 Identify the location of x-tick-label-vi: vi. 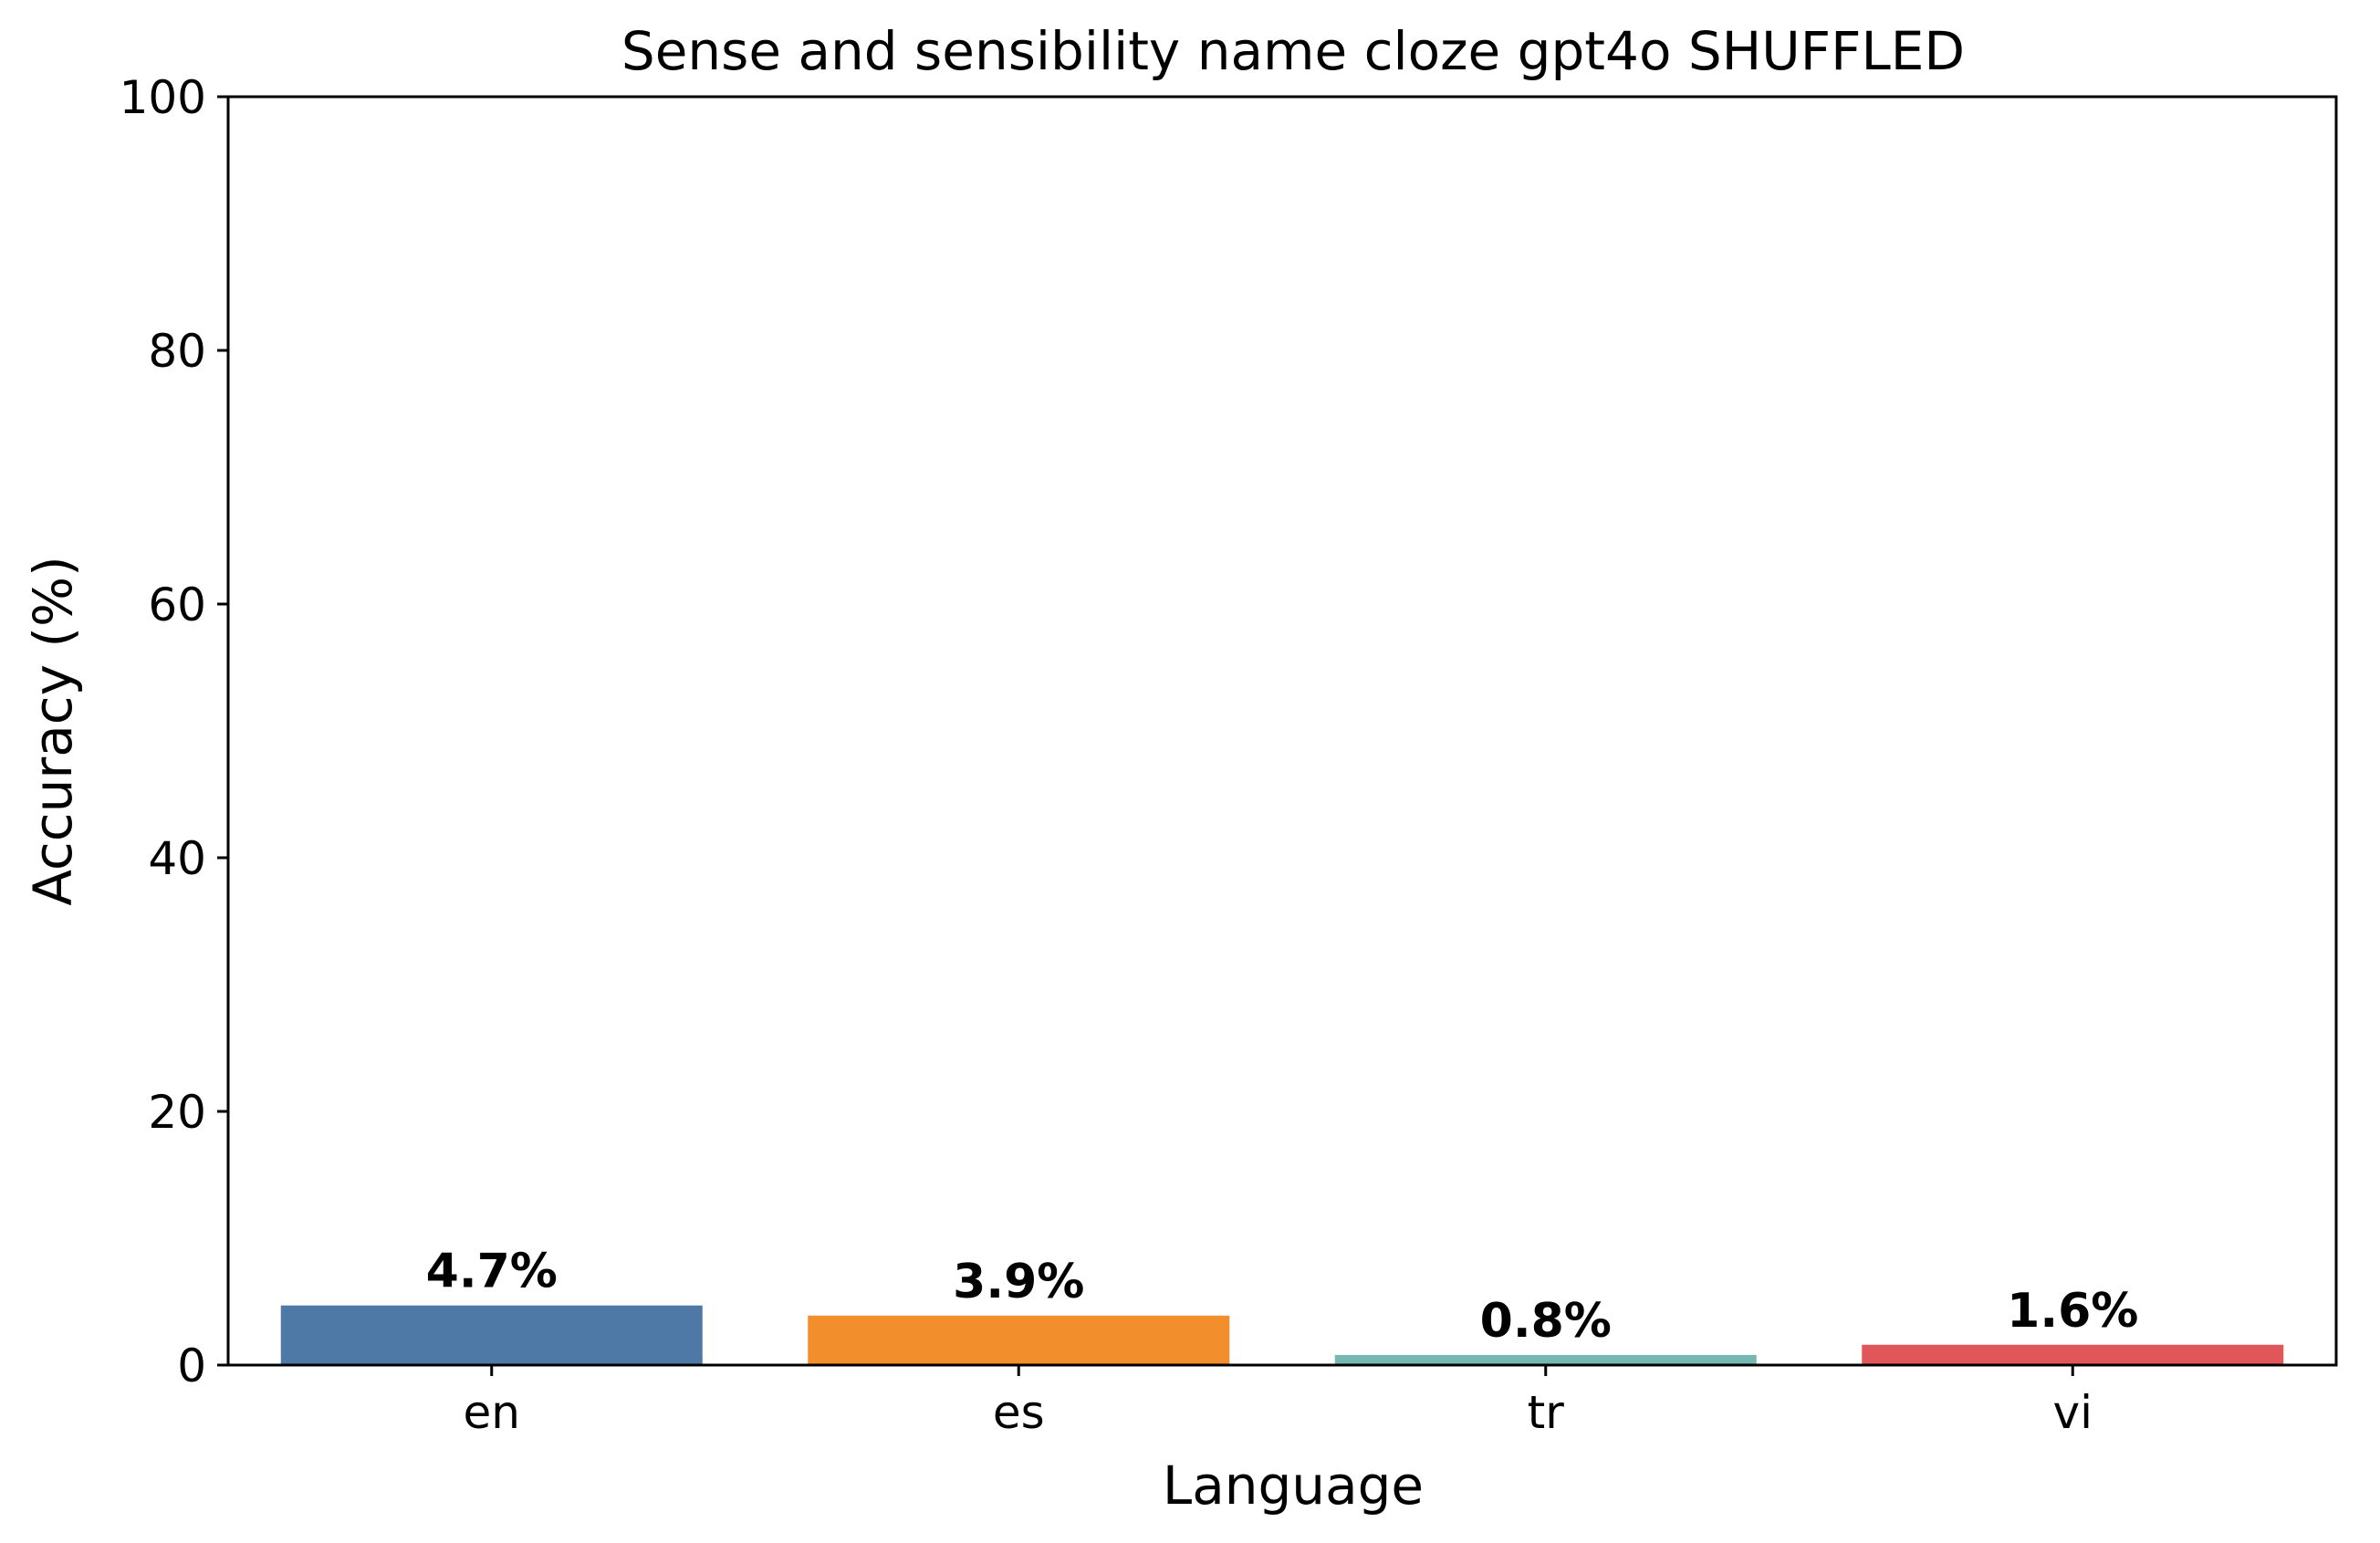
(2073, 1412).